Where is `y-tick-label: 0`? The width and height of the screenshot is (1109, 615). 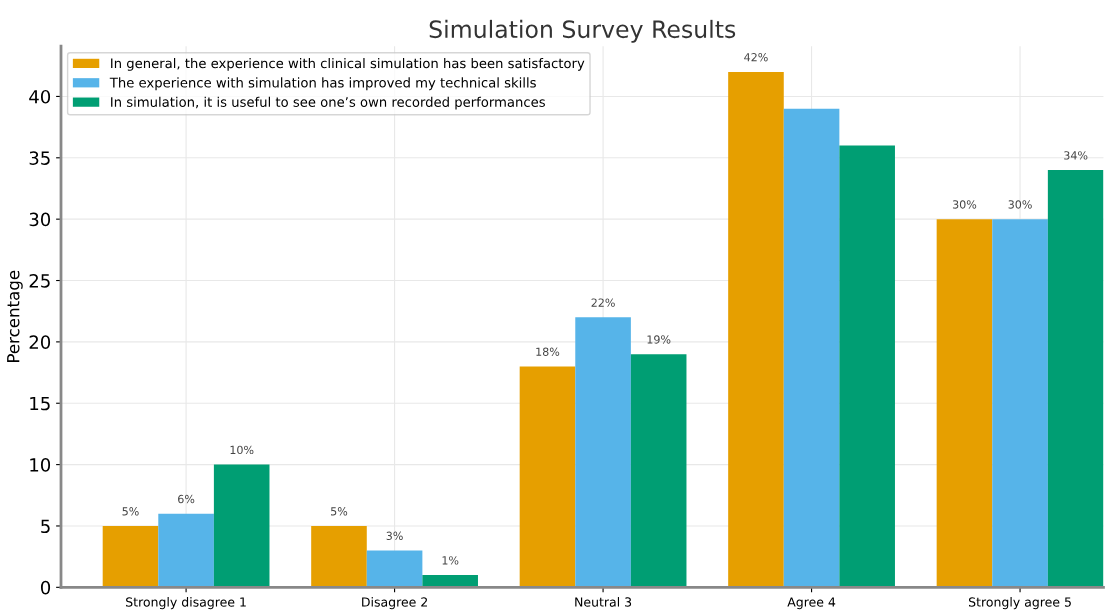
y-tick-label: 0 is located at coordinates (45, 587).